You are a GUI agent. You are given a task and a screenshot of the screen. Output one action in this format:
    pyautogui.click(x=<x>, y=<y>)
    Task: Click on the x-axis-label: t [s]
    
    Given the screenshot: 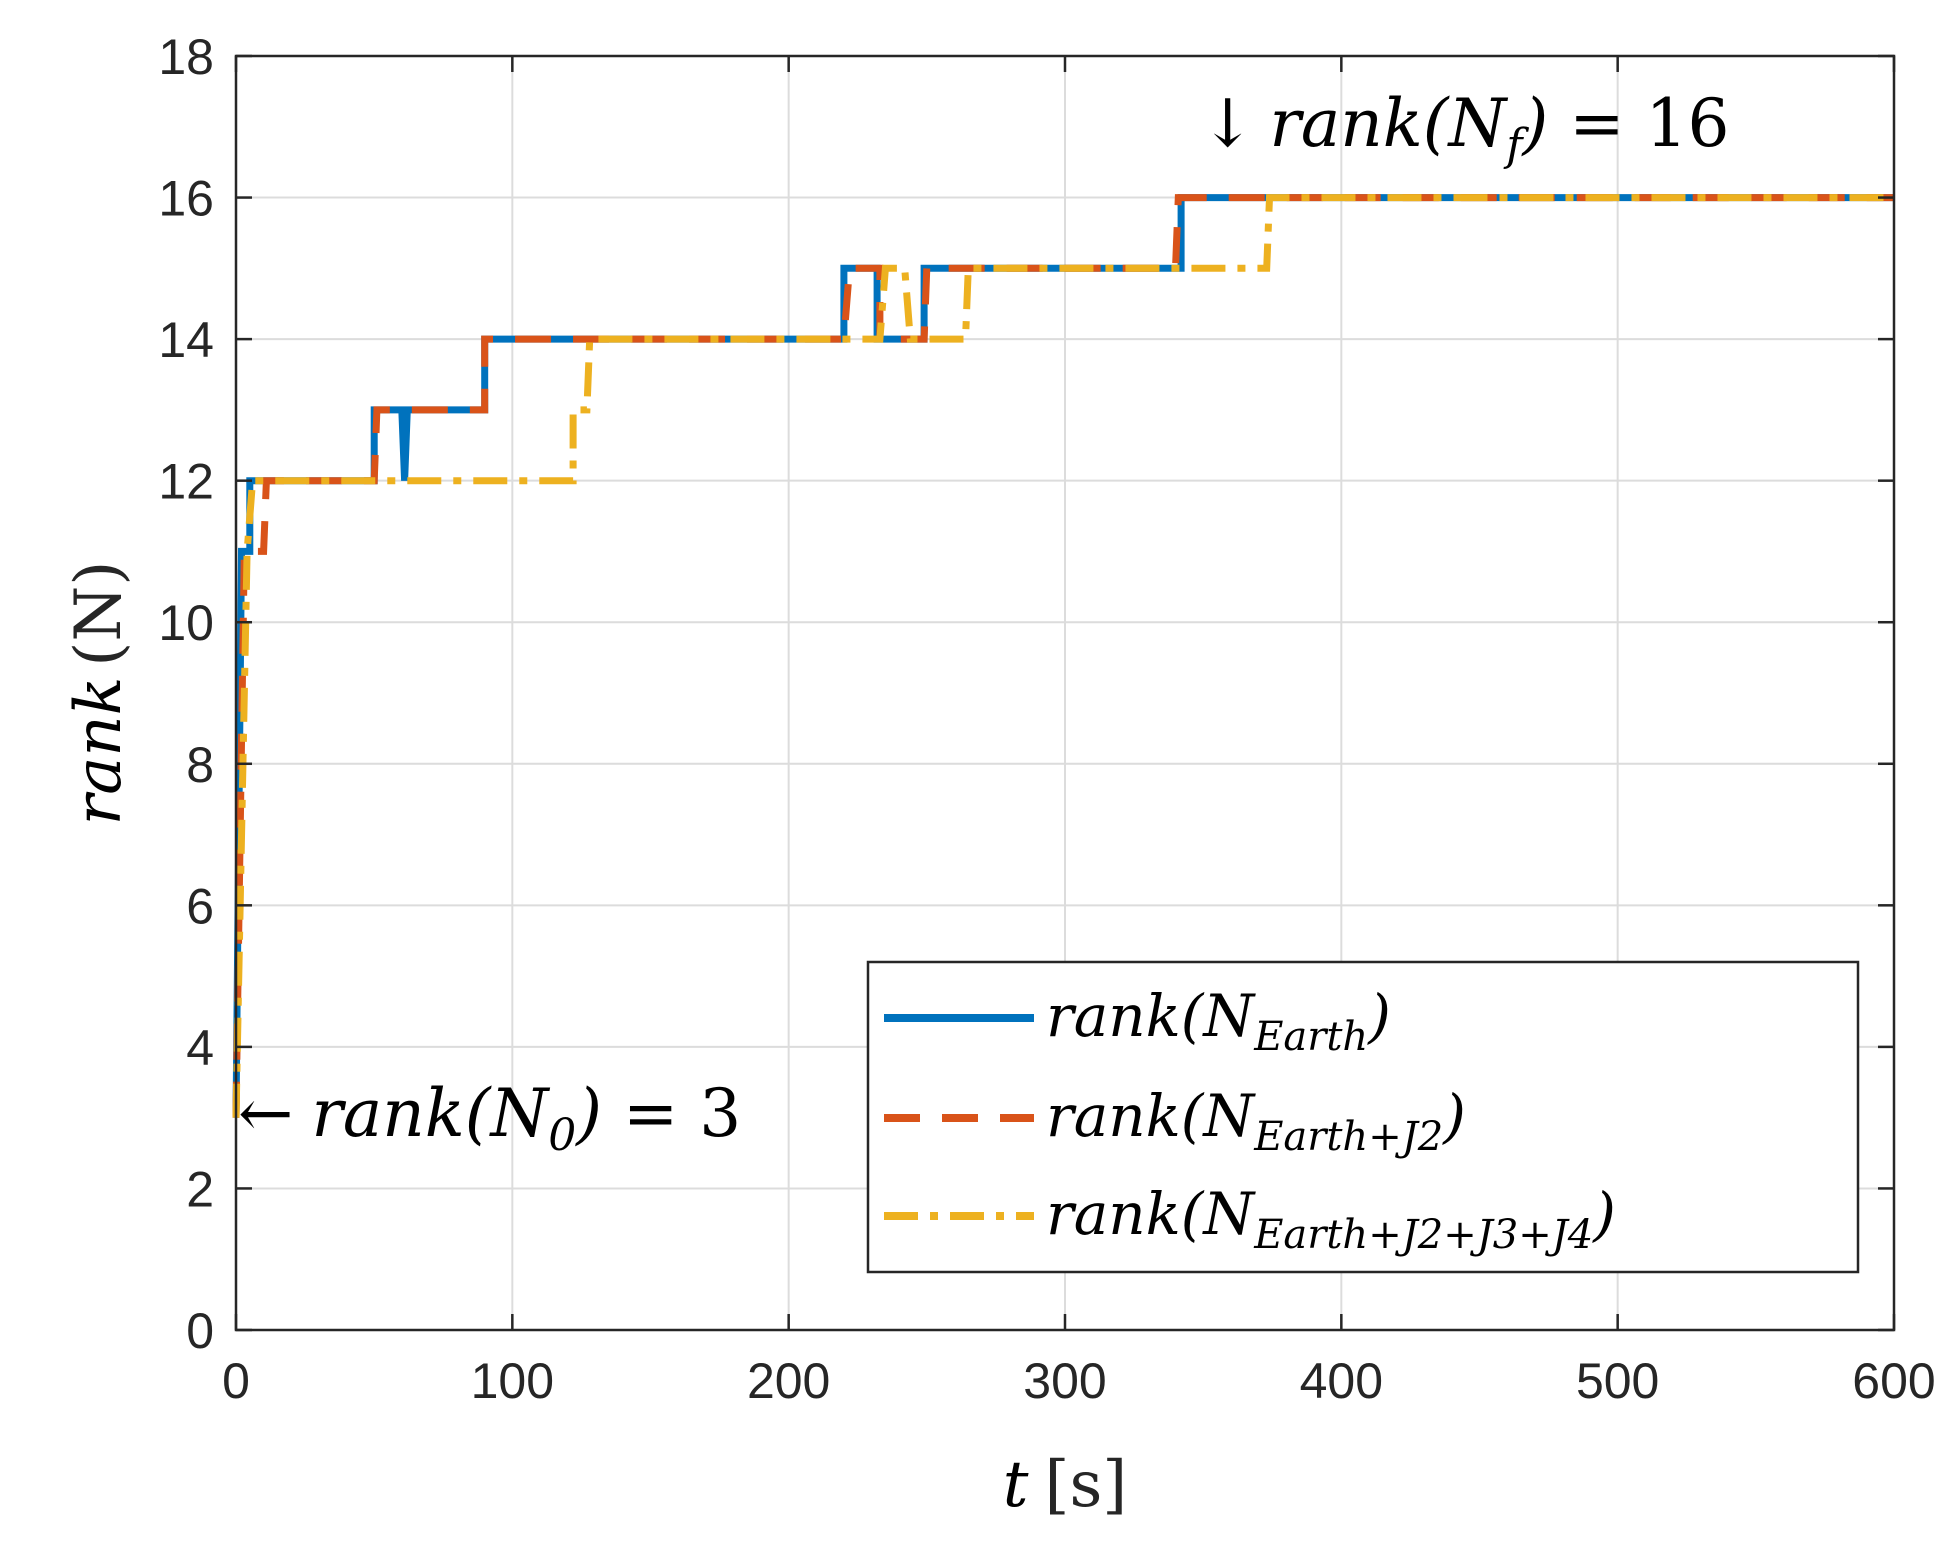 What is the action you would take?
    pyautogui.click(x=1065, y=1485)
    